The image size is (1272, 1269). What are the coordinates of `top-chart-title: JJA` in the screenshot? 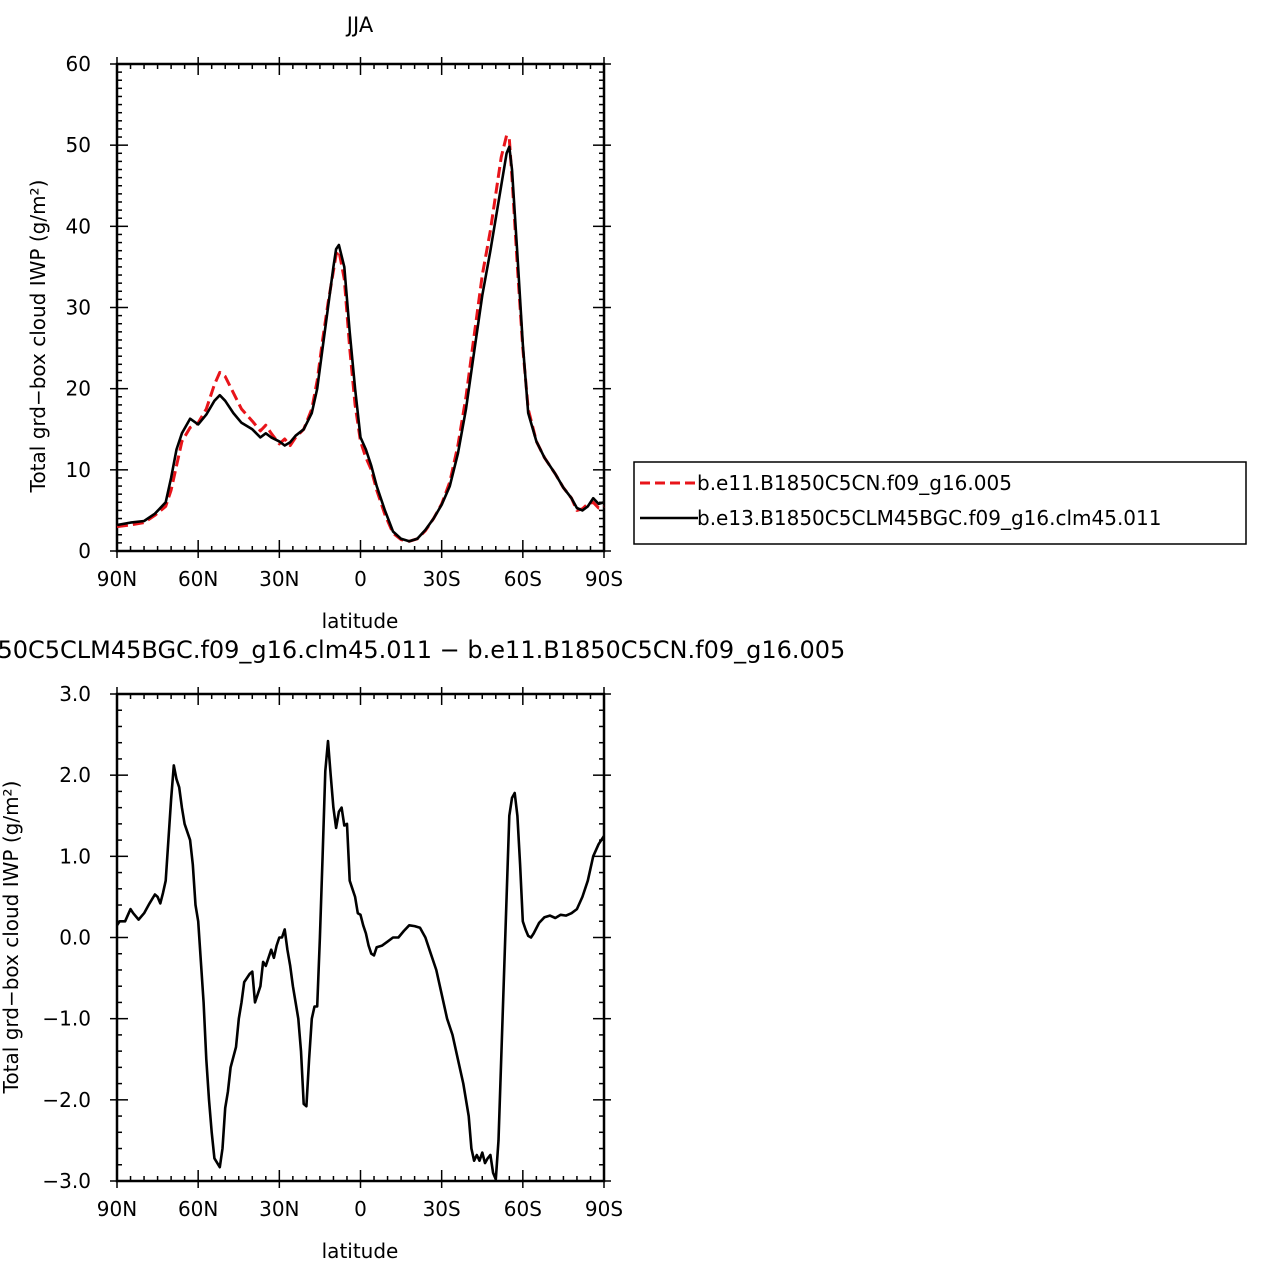 It's located at (359, 25).